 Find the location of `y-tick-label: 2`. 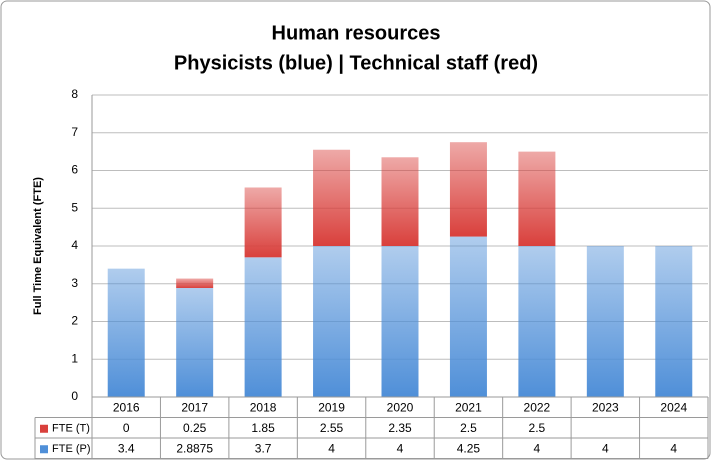

y-tick-label: 2 is located at coordinates (74, 321).